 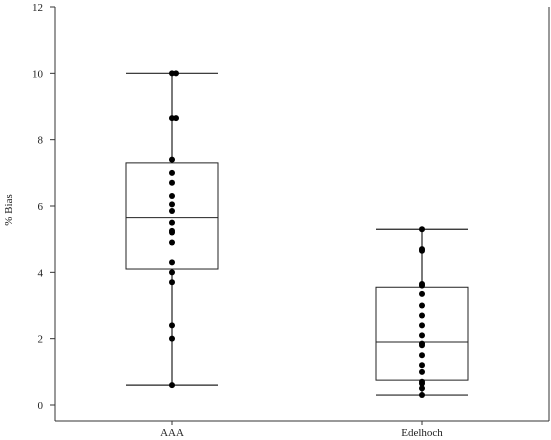 I want to click on x-category-label-aaa: AAA, so click(x=172, y=433).